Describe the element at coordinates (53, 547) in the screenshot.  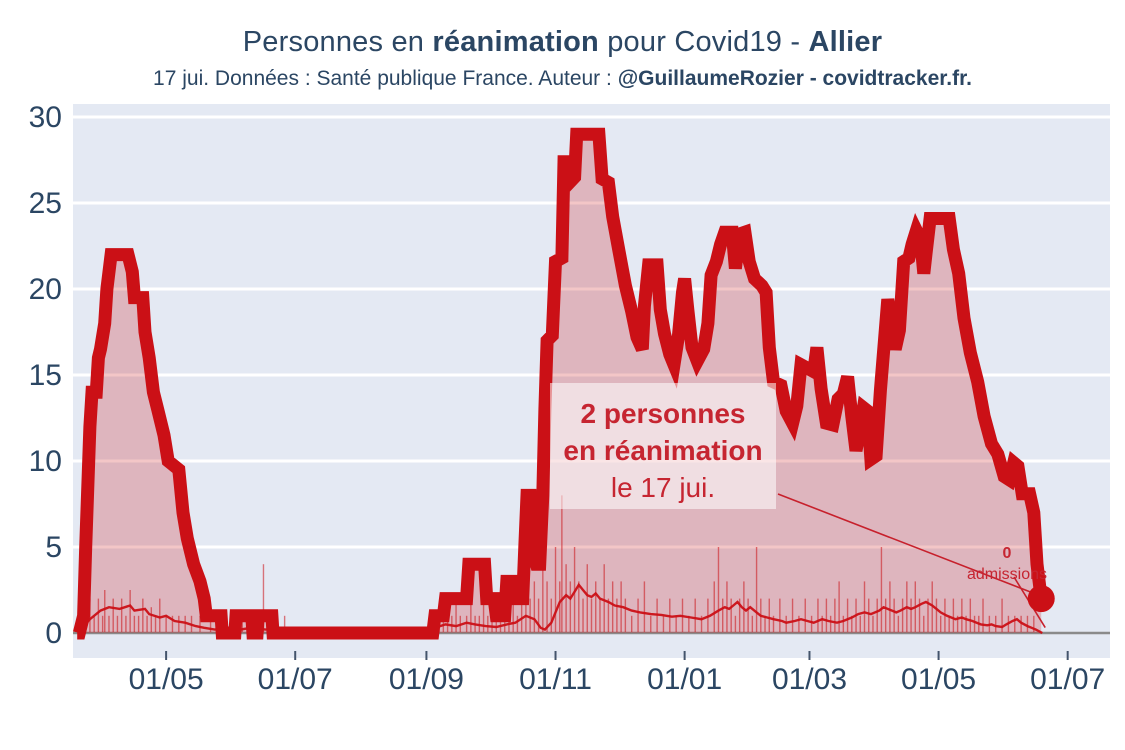
I see `y-axis-label-5: 5` at that location.